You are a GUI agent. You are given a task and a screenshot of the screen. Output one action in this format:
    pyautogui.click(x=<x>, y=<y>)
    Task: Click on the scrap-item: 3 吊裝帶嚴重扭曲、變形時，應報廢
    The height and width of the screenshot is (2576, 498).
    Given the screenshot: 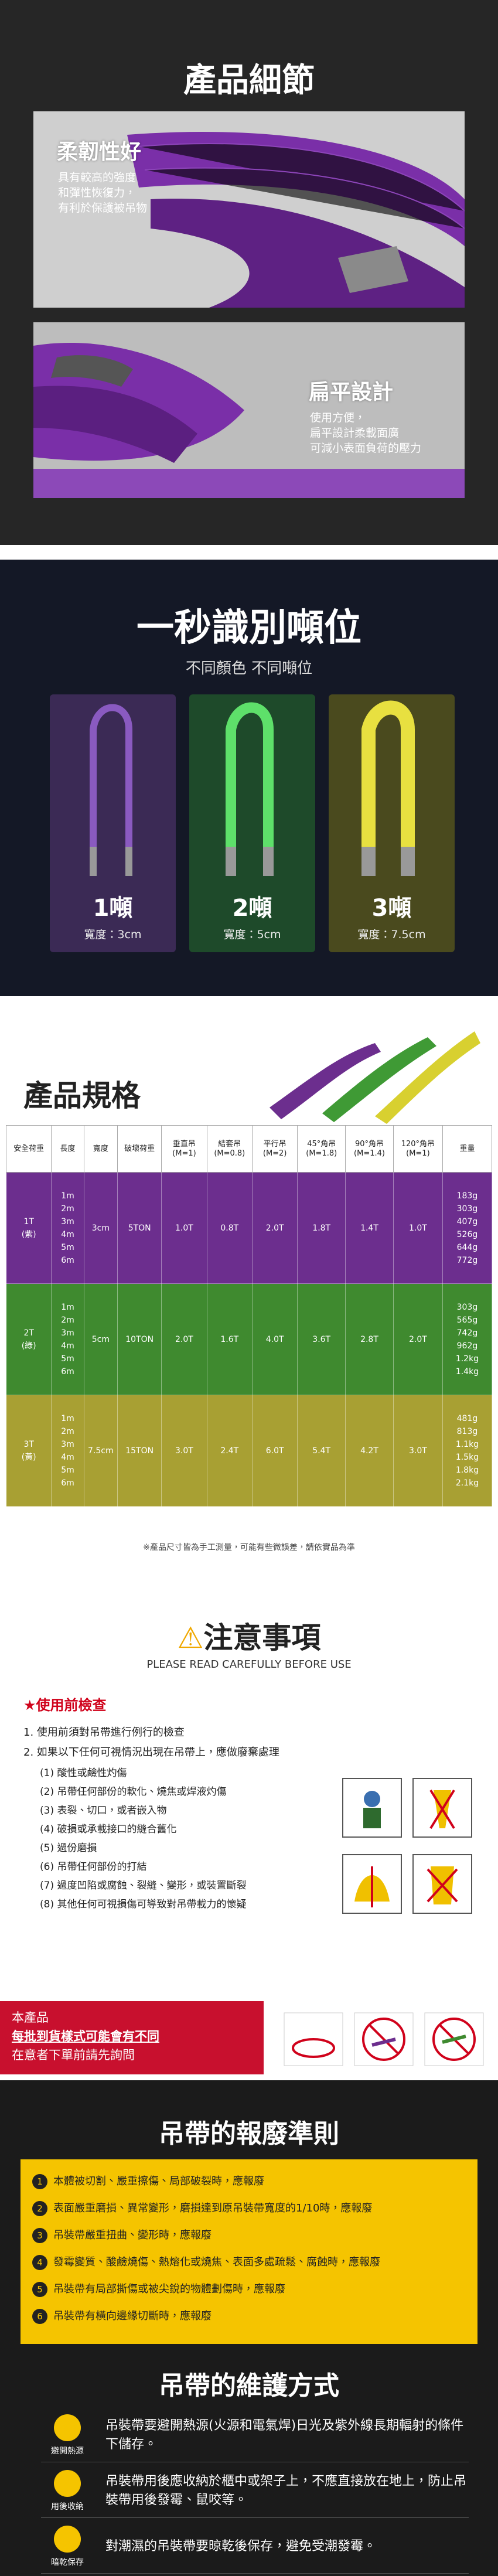 What is the action you would take?
    pyautogui.click(x=249, y=2235)
    